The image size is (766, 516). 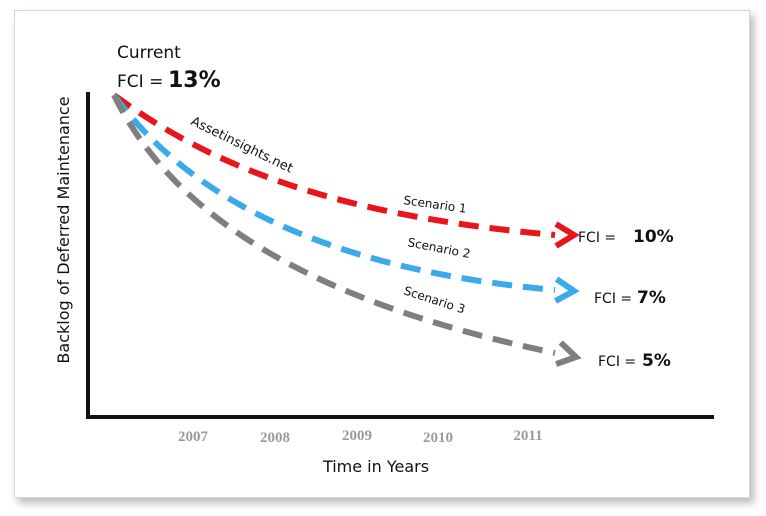 What do you see at coordinates (275, 438) in the screenshot?
I see `x-tick-2008: 2008` at bounding box center [275, 438].